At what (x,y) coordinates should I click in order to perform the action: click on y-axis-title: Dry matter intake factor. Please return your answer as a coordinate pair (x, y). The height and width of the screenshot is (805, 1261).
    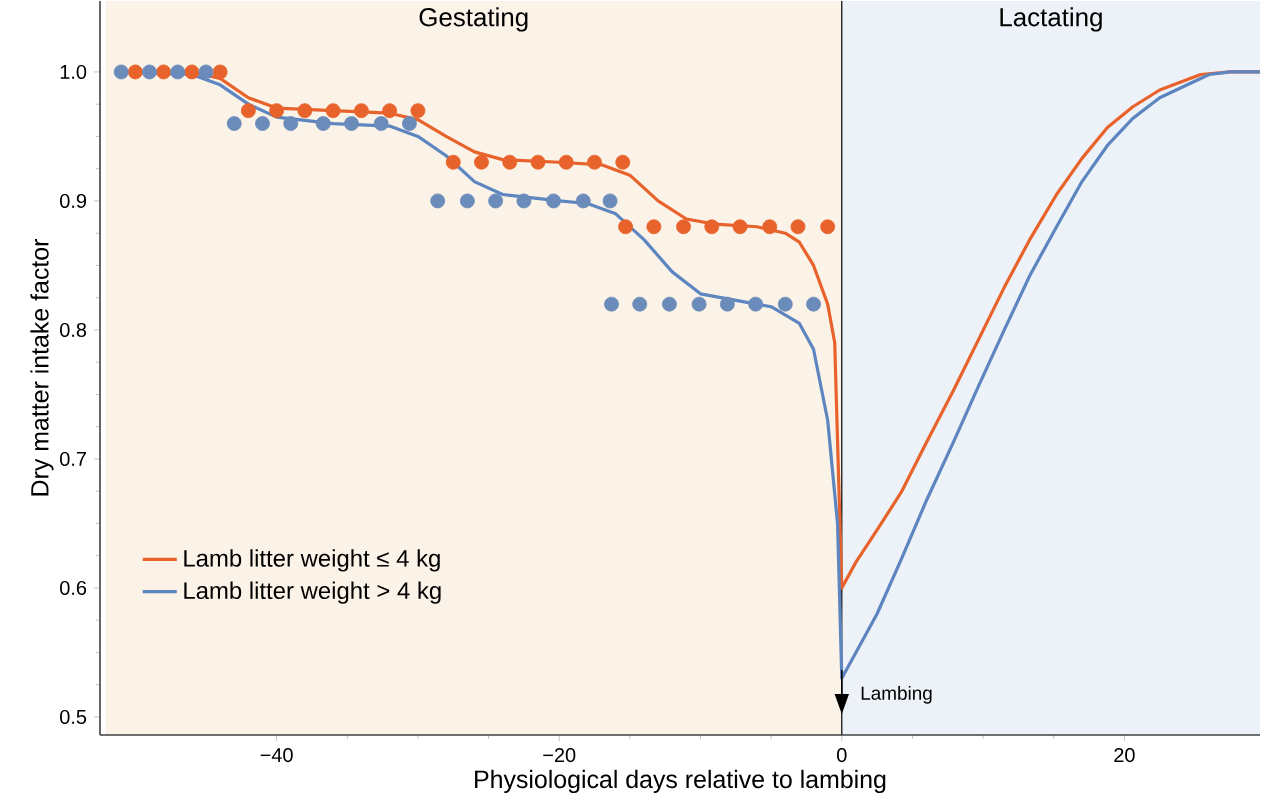
    Looking at the image, I should click on (42, 367).